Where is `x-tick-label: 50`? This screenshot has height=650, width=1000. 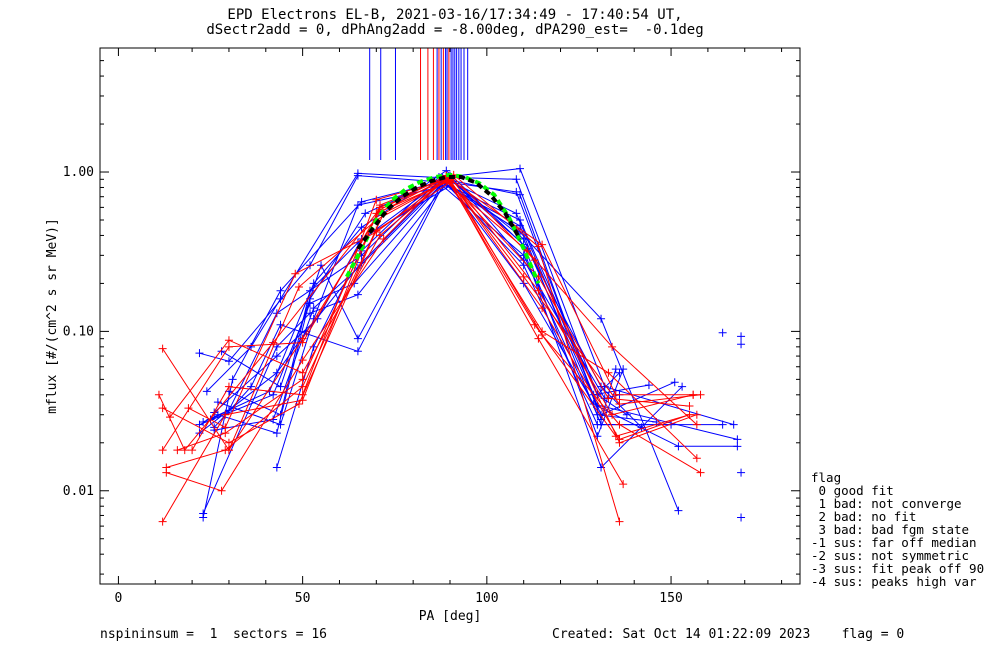 x-tick-label: 50 is located at coordinates (303, 598).